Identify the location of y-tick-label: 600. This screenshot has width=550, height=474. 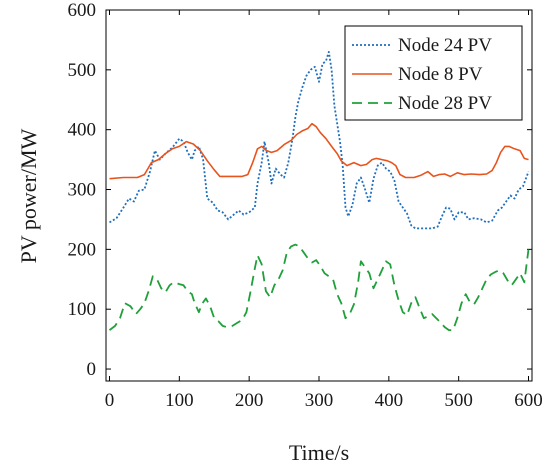
(82, 10).